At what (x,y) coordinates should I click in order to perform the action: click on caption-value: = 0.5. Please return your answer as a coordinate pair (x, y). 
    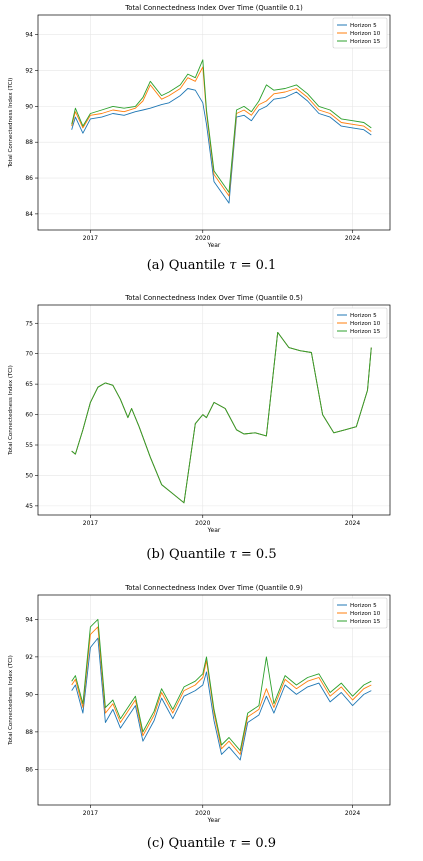
    Looking at the image, I should click on (258, 554).